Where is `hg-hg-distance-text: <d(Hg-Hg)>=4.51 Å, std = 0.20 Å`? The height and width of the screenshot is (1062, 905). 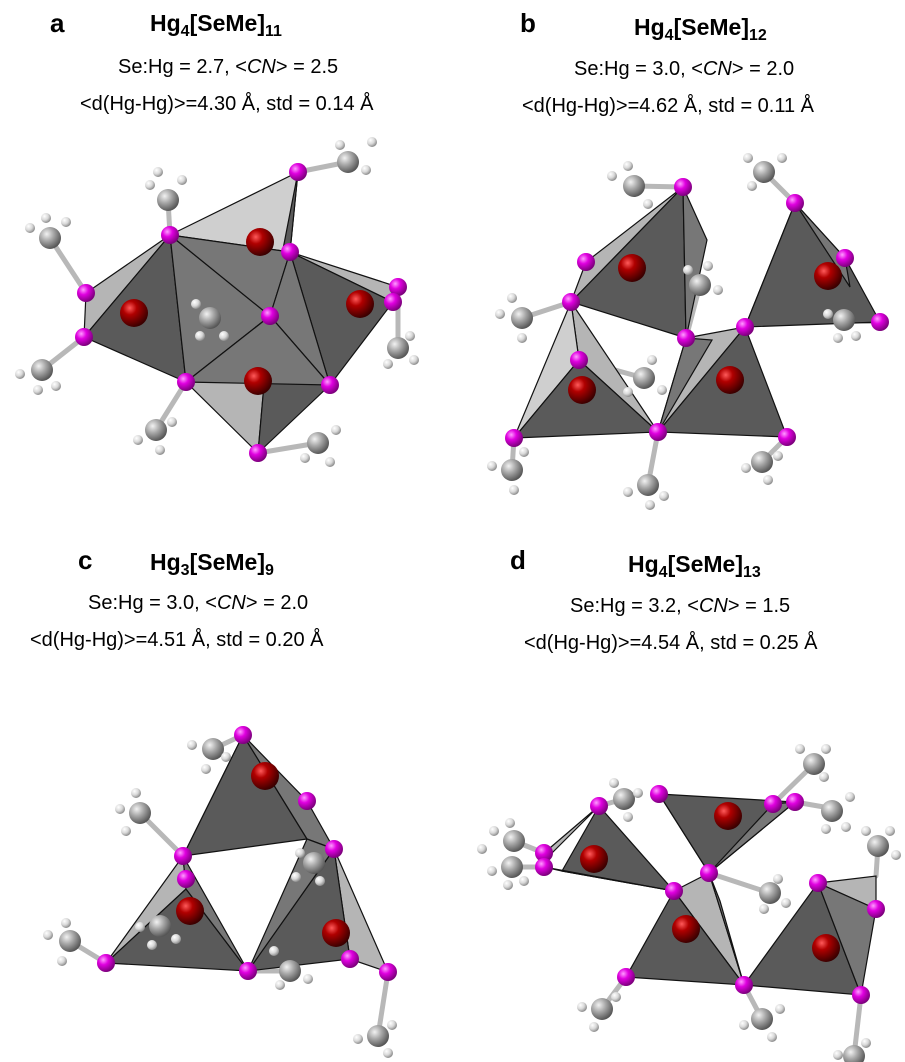 hg-hg-distance-text: <d(Hg-Hg)>=4.51 Å, std = 0.20 Å is located at coordinates (177, 640).